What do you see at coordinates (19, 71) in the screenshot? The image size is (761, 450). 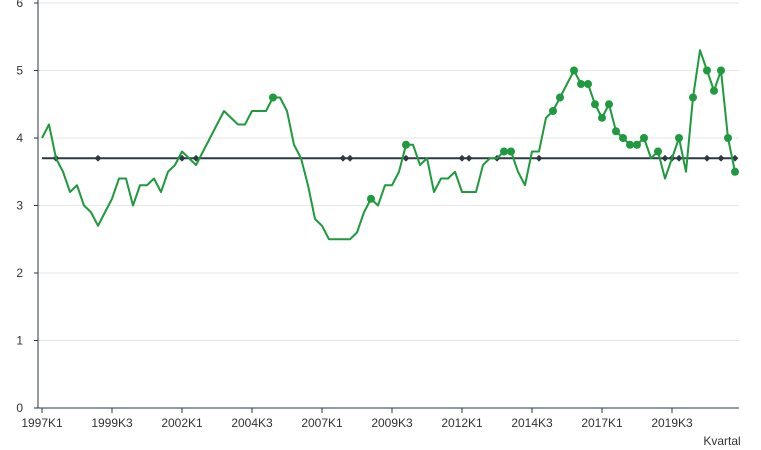 I see `y-tick-label: 5` at bounding box center [19, 71].